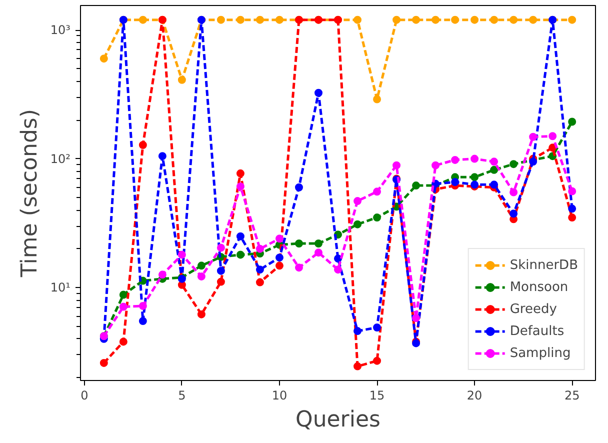 The height and width of the screenshot is (443, 608). What do you see at coordinates (544, 265) in the screenshot?
I see `legend-label: SkinnerDB` at bounding box center [544, 265].